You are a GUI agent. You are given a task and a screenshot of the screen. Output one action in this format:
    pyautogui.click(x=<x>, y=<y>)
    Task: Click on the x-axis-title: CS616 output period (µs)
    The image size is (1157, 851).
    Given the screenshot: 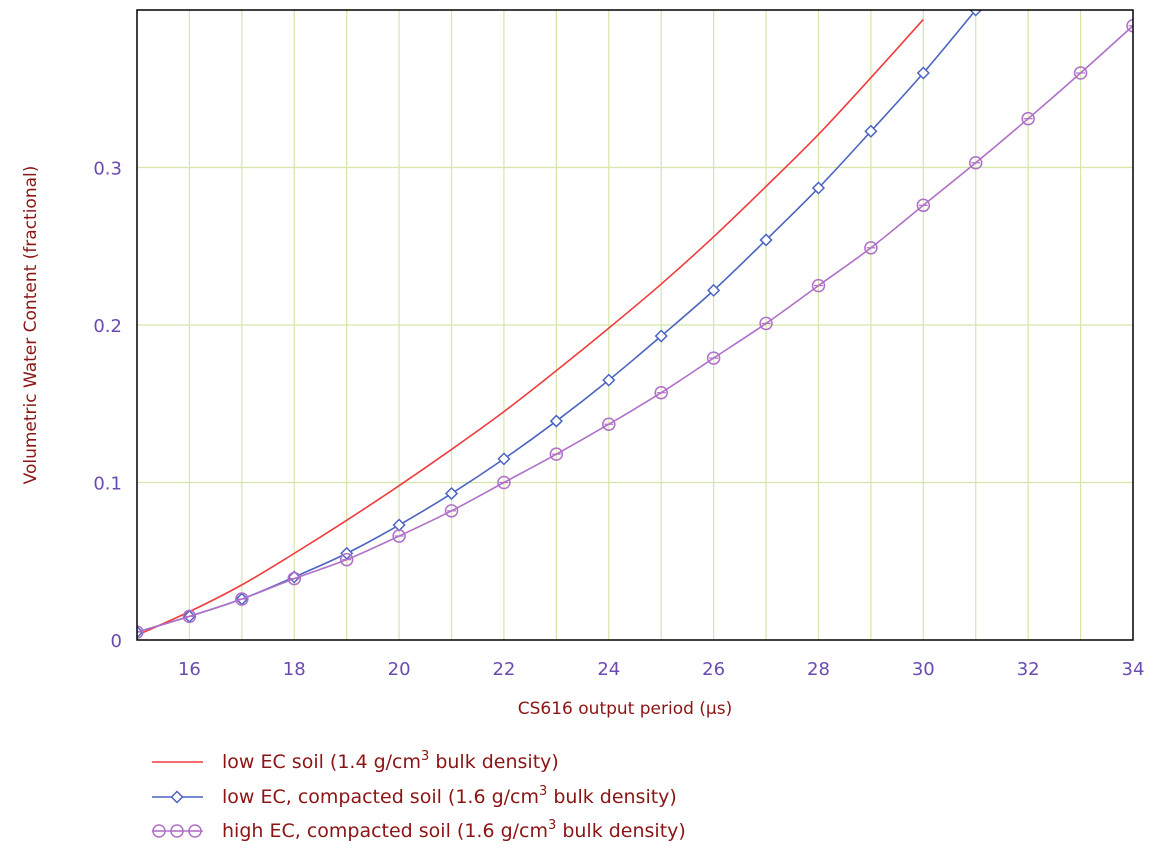 What is the action you would take?
    pyautogui.click(x=625, y=709)
    